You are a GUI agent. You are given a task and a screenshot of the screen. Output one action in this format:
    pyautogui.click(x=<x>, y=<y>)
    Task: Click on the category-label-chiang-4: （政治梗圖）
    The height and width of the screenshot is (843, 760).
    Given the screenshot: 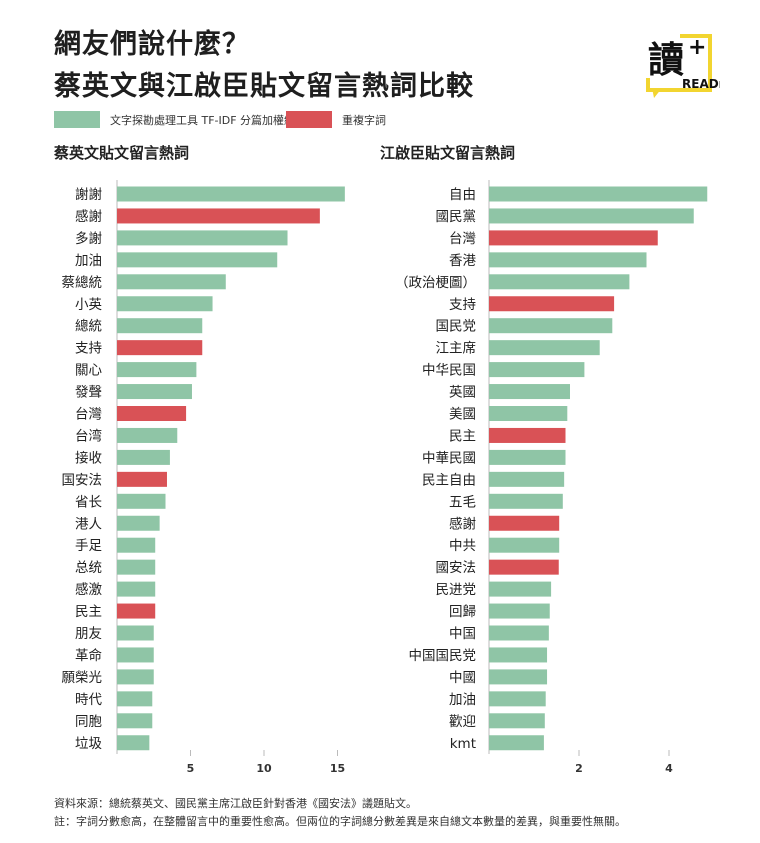 What is the action you would take?
    pyautogui.click(x=435, y=283)
    